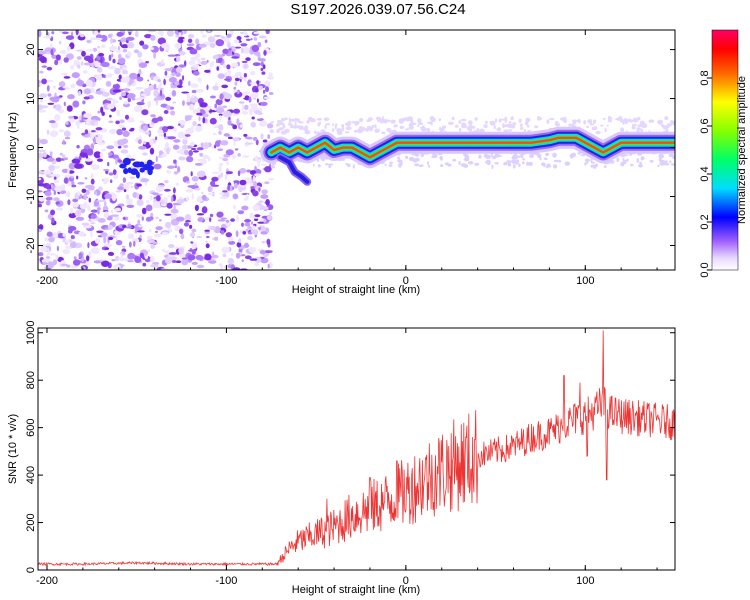  Describe the element at coordinates (705, 269) in the screenshot. I see `colorbar-tick-label: 0.0` at that location.